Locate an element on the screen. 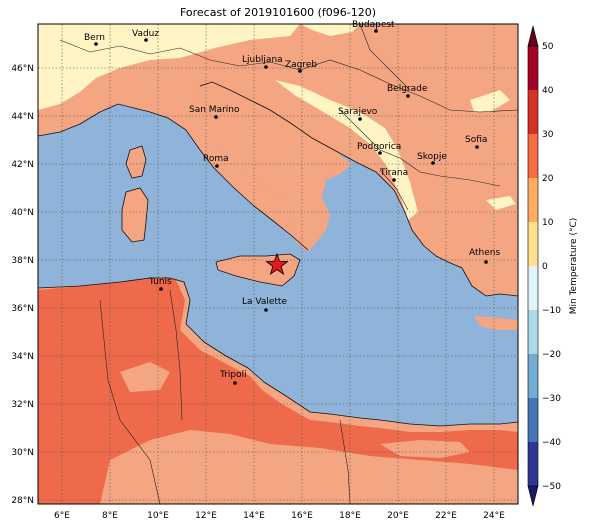  colorbar-tick-0: 0 is located at coordinates (545, 267).